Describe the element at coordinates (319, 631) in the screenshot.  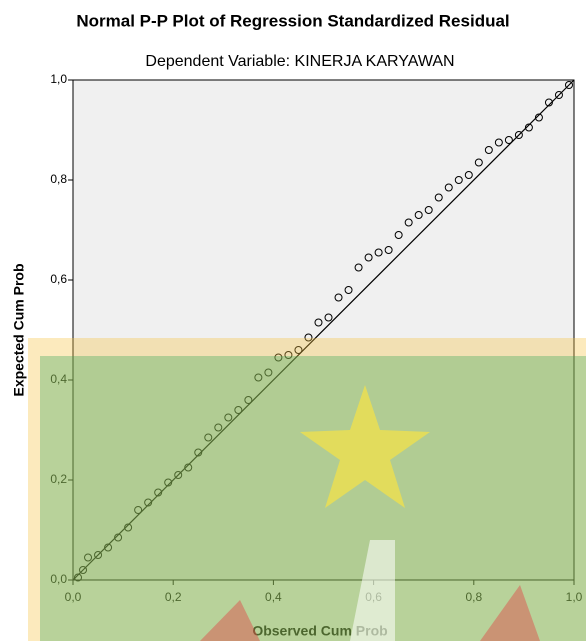
I see `x-axis-label: Observed Cum Prob` at that location.